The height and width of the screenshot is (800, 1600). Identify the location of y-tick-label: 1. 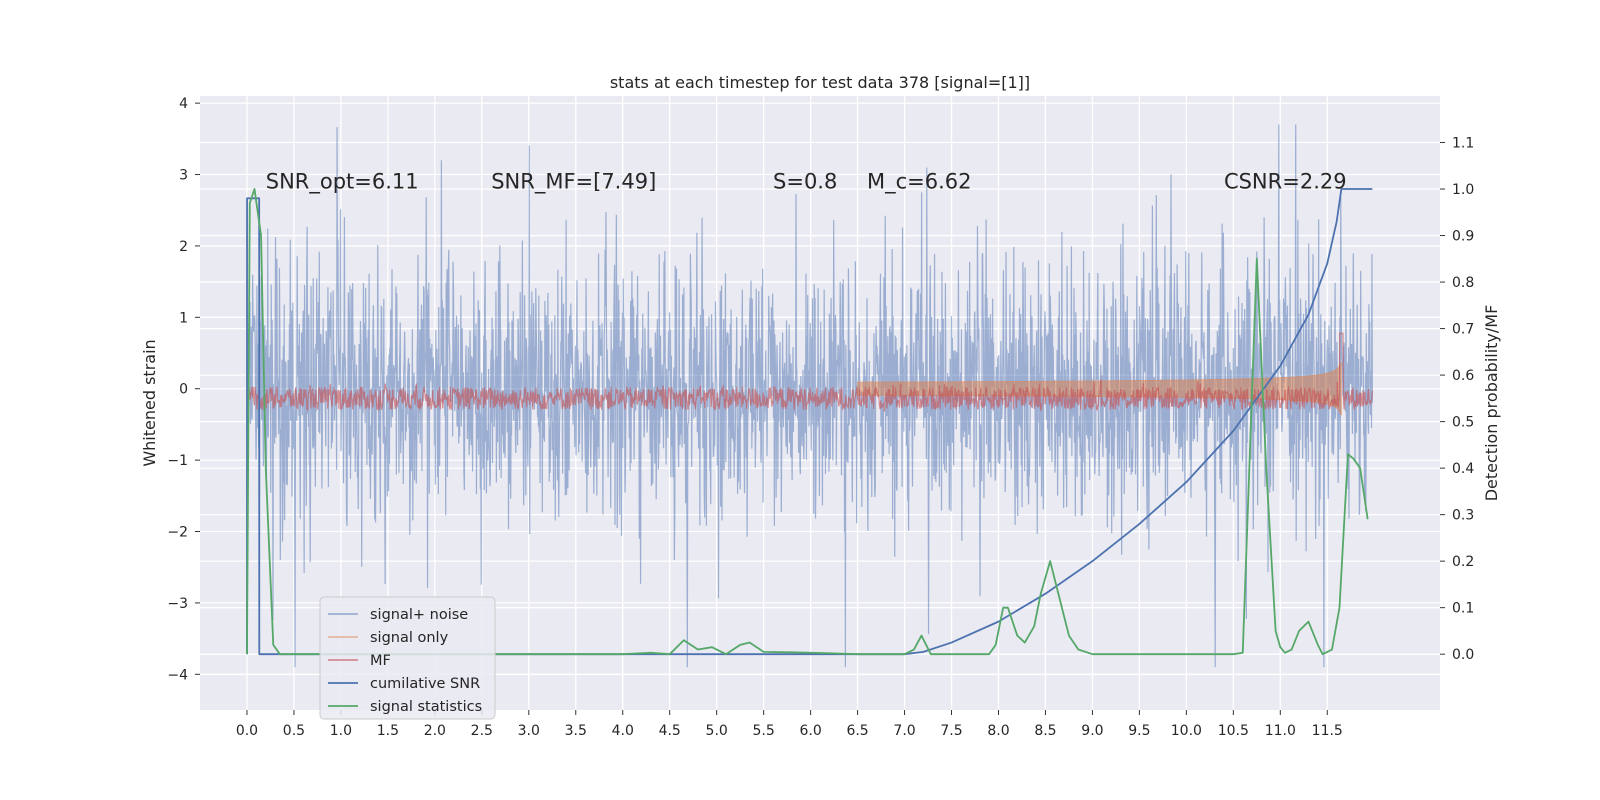
(183, 318).